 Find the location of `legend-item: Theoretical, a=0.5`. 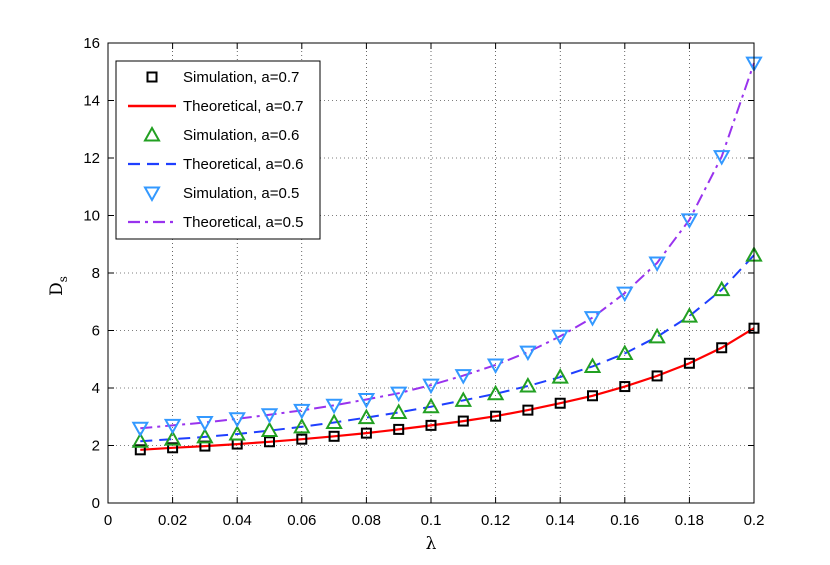

legend-item: Theoretical, a=0.5 is located at coordinates (216, 222).